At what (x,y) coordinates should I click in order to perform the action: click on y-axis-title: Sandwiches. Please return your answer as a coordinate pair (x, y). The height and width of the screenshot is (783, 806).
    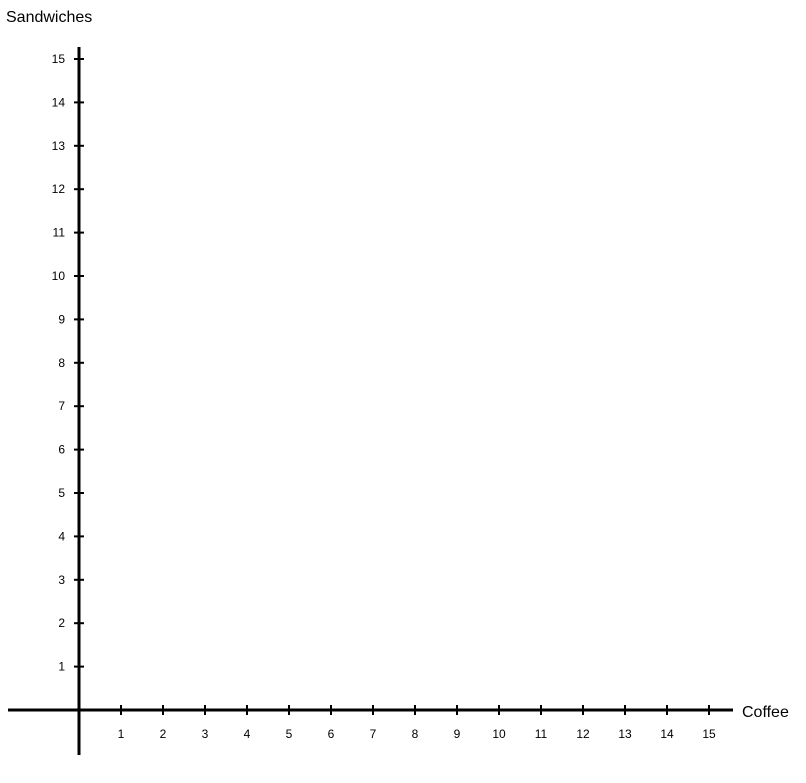
    Looking at the image, I should click on (49, 17).